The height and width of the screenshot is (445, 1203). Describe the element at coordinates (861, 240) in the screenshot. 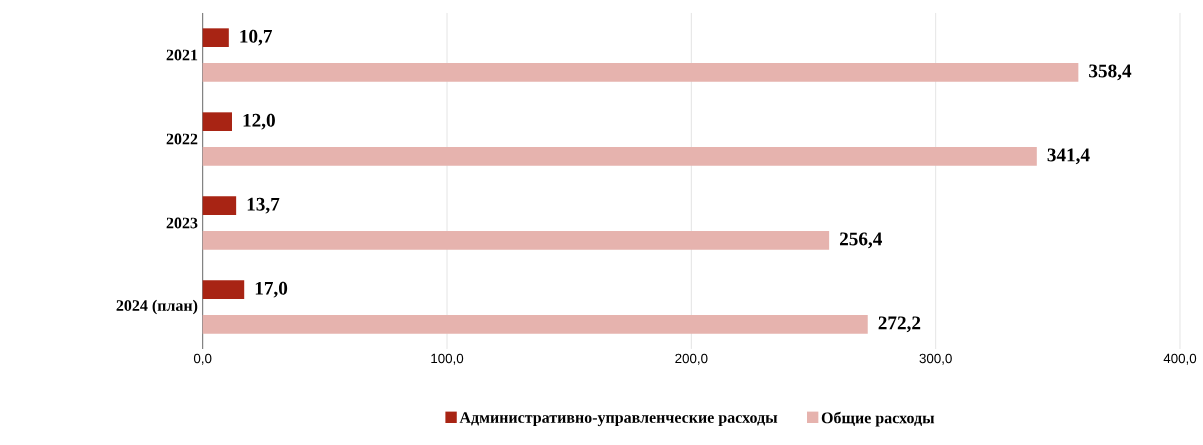

I see `data-label: 256,4` at that location.